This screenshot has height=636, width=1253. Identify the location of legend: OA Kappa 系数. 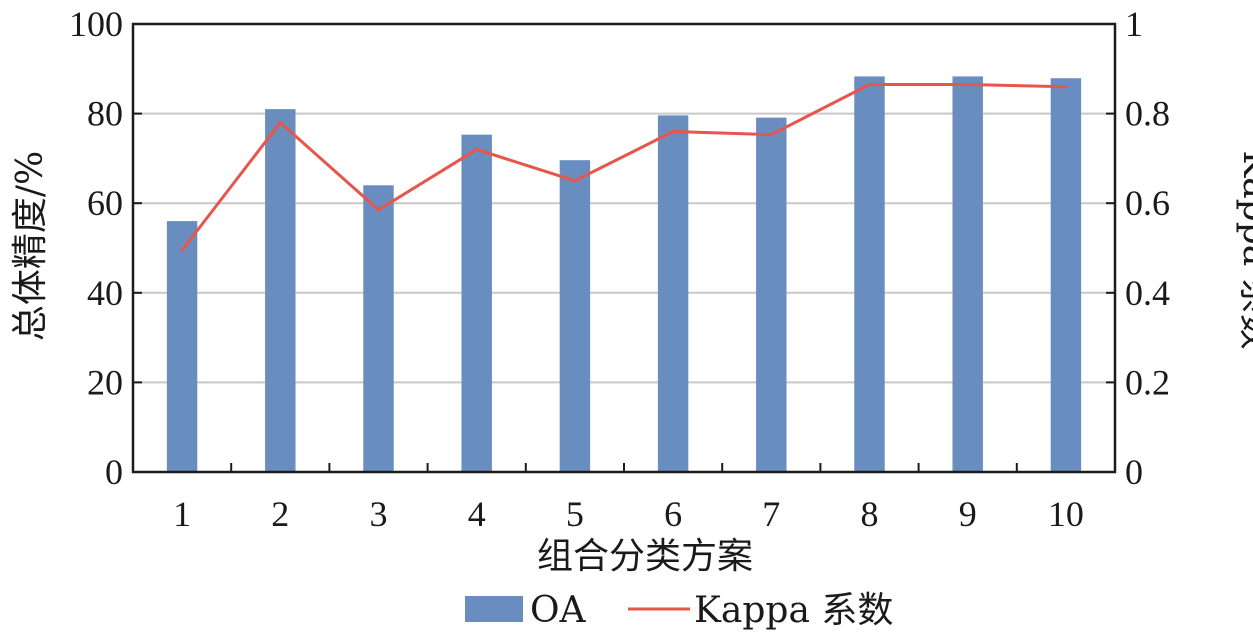
(679, 610).